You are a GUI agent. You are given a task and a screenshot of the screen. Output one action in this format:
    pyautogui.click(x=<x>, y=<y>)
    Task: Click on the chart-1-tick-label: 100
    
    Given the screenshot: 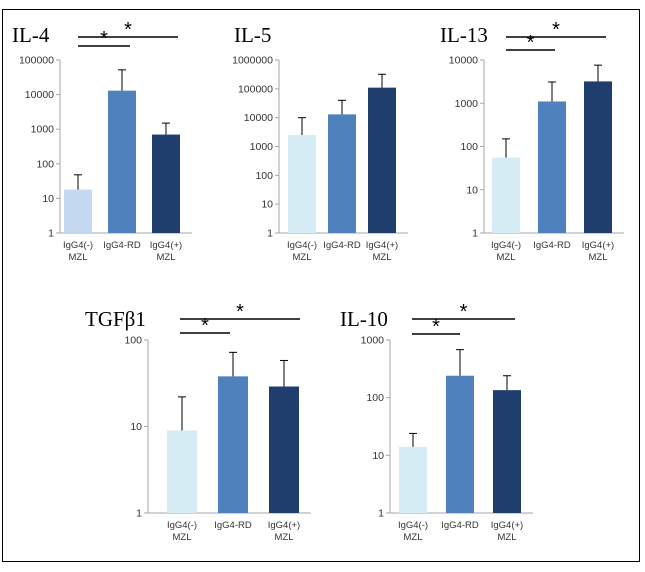 What is the action you would take?
    pyautogui.click(x=45, y=164)
    